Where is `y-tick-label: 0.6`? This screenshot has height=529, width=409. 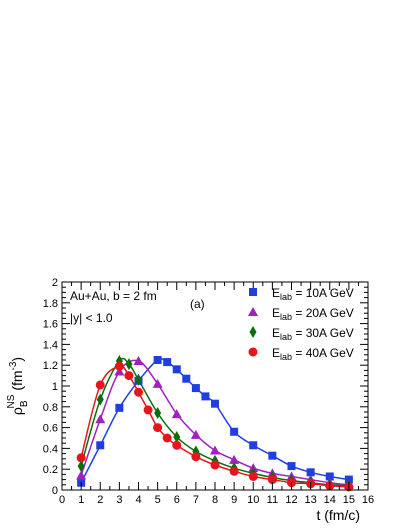
y-tick-label: 0.6 is located at coordinates (50, 429).